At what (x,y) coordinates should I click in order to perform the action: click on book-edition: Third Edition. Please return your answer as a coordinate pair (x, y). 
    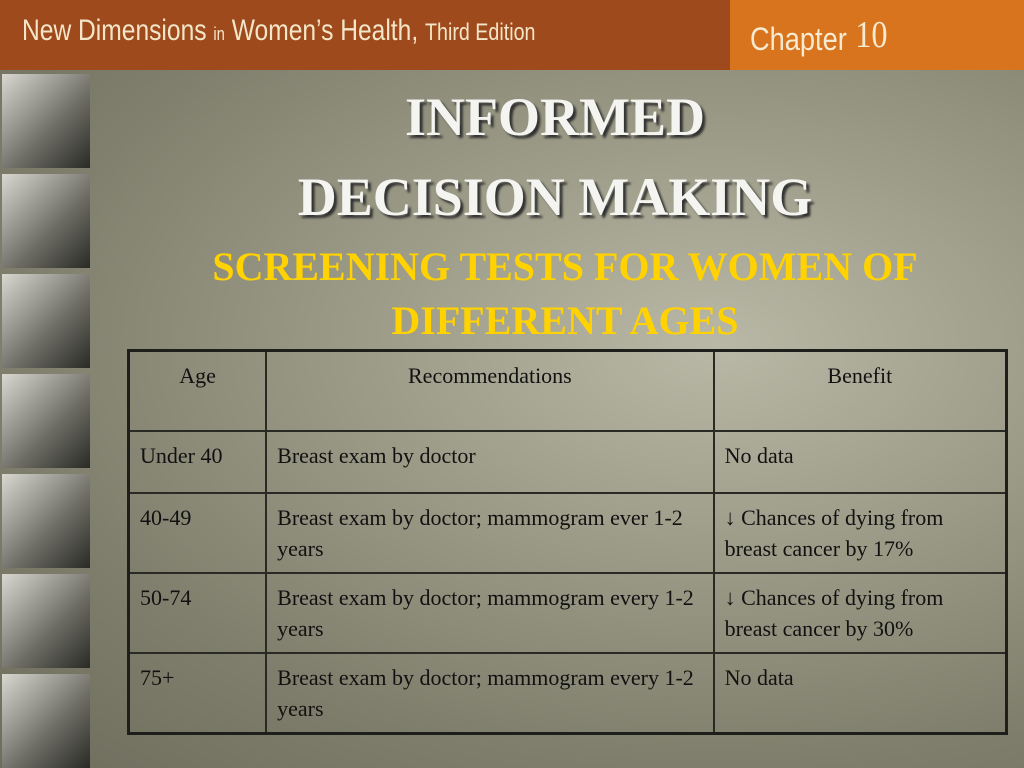
    Looking at the image, I should click on (480, 32).